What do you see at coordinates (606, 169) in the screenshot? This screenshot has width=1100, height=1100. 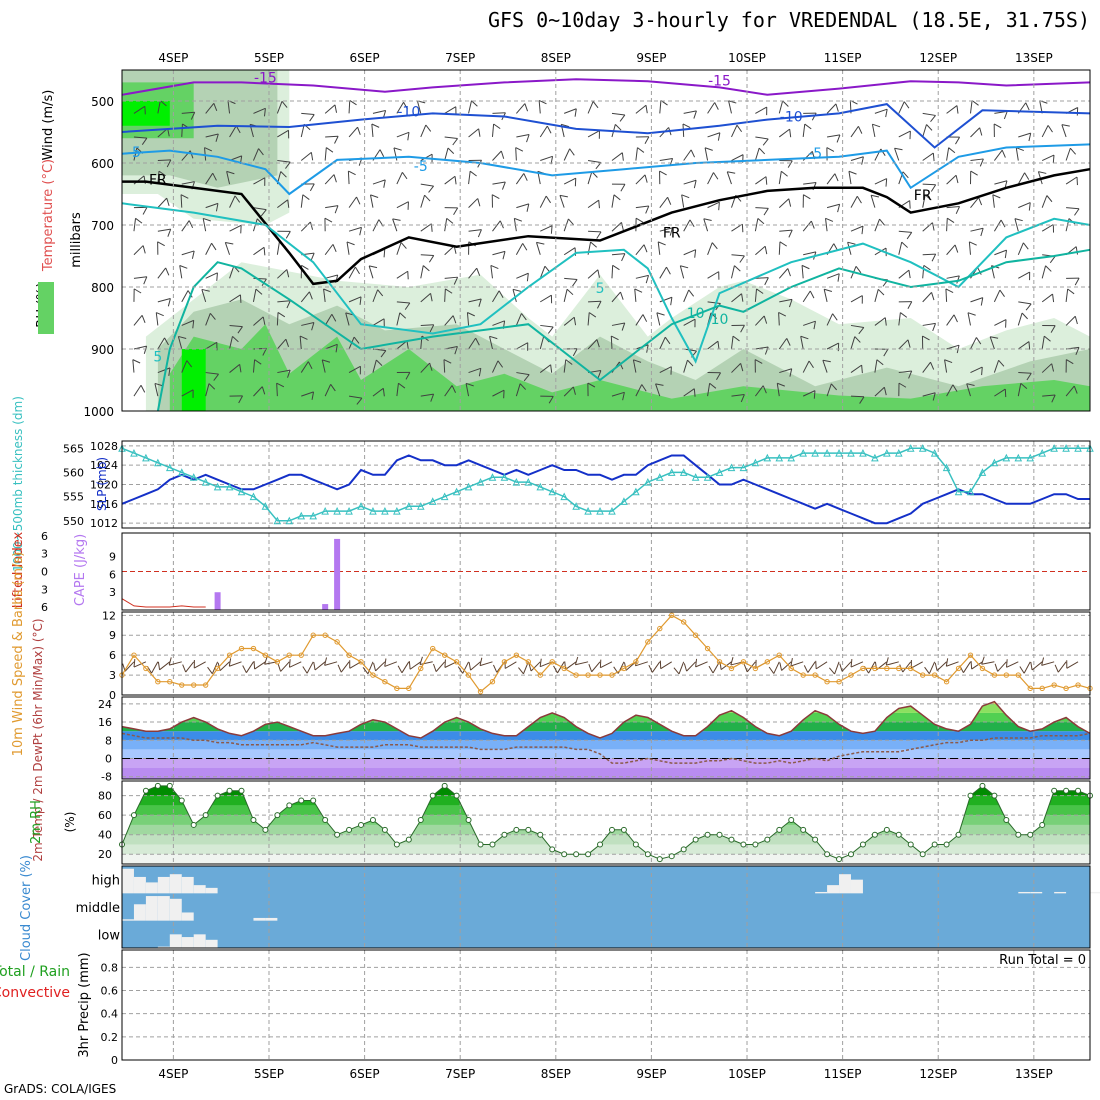 I see `temperature-contour` at bounding box center [606, 169].